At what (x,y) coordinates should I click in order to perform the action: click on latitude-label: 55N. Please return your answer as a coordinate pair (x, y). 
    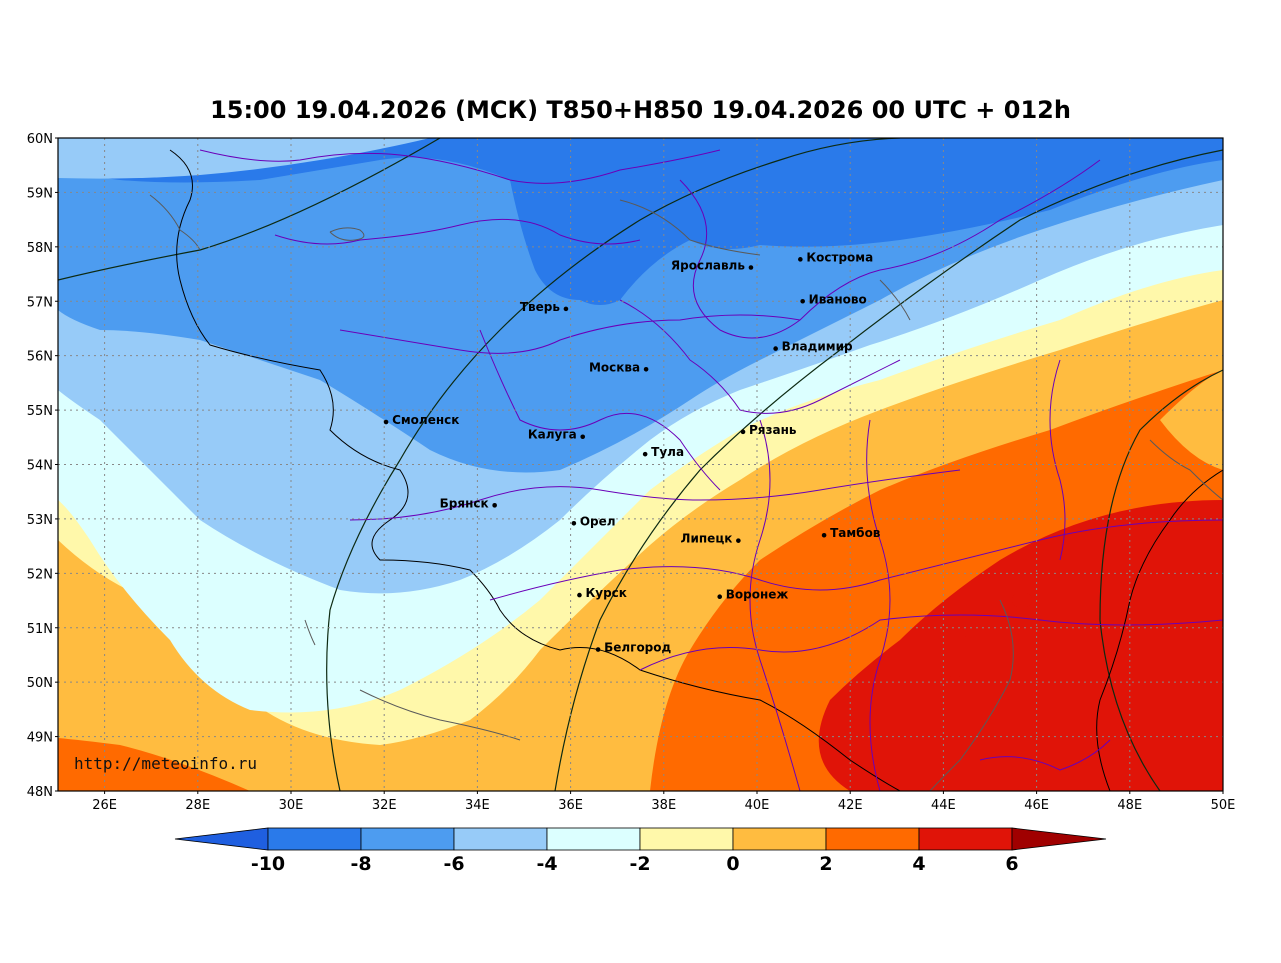
    Looking at the image, I should click on (40, 411).